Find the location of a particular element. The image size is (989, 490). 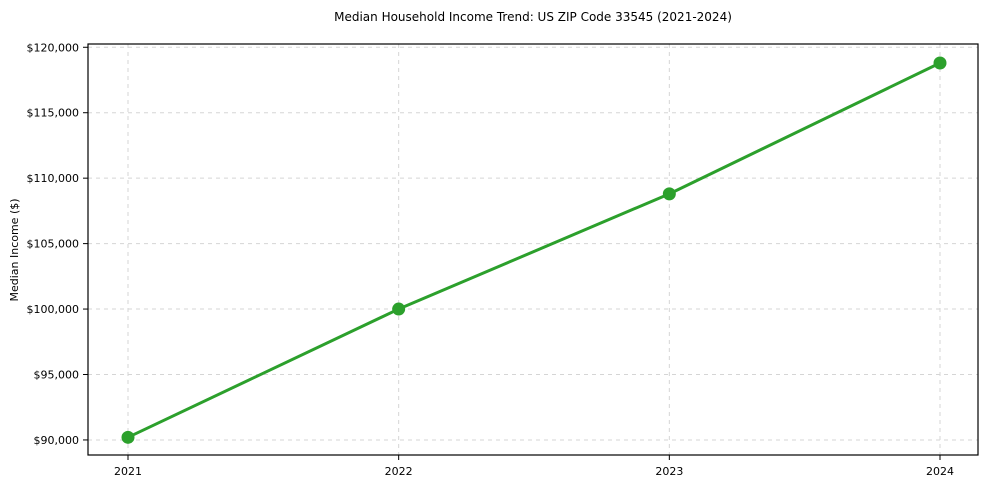

y-tick-label: $90,000 is located at coordinates (57, 440).